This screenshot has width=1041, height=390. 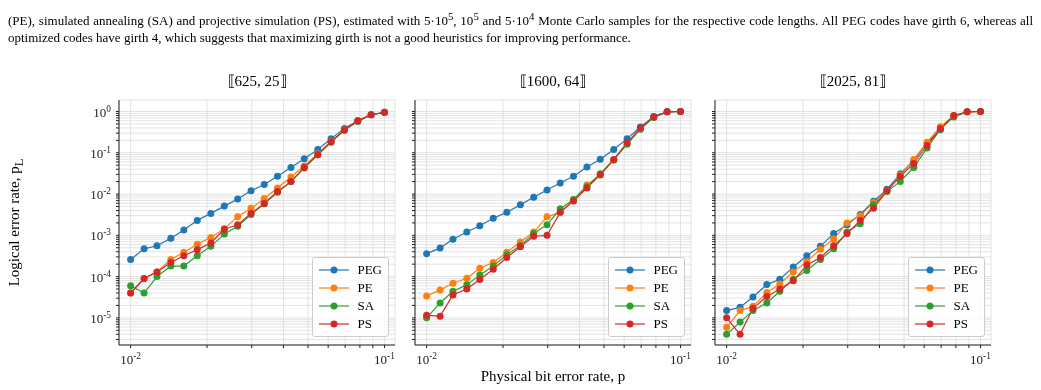 What do you see at coordinates (553, 81) in the screenshot?
I see `chart-title: ⟦1600, 64⟧` at bounding box center [553, 81].